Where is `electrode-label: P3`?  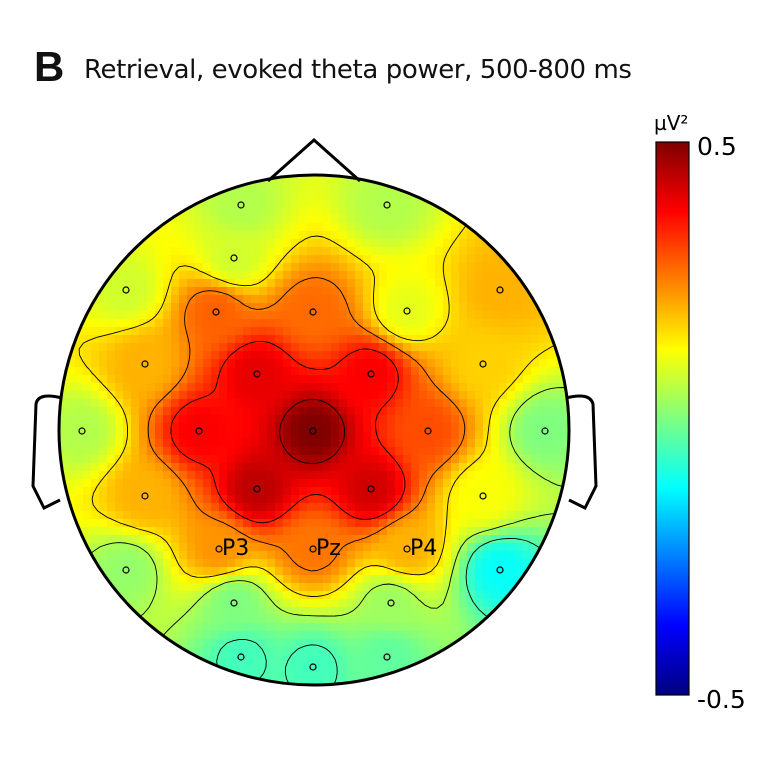
electrode-label: P3 is located at coordinates (235, 548).